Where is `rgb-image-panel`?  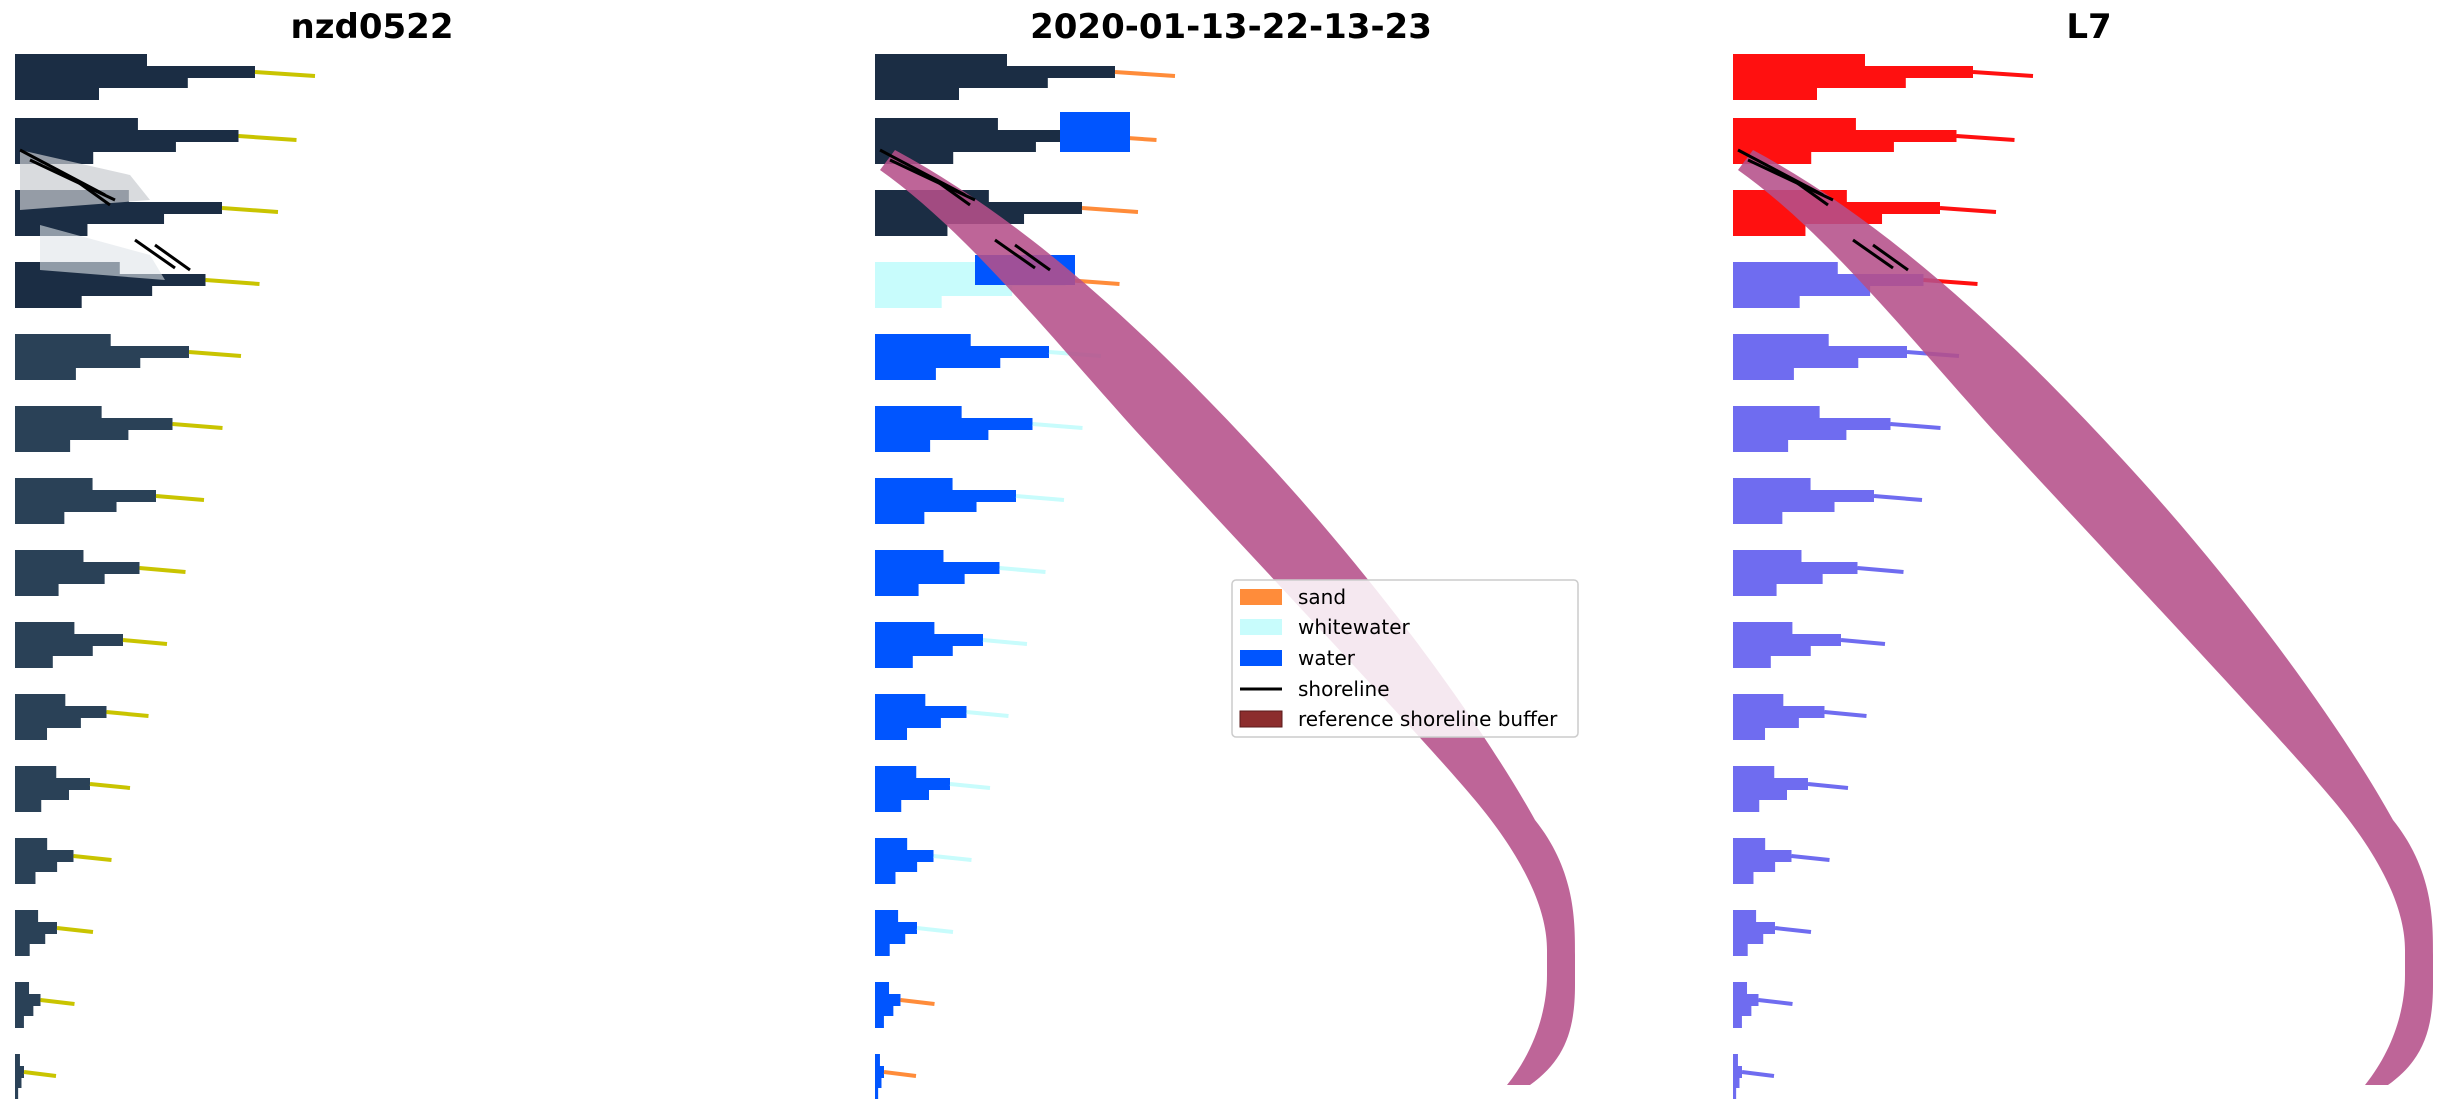 rgb-image-panel is located at coordinates (165, 576).